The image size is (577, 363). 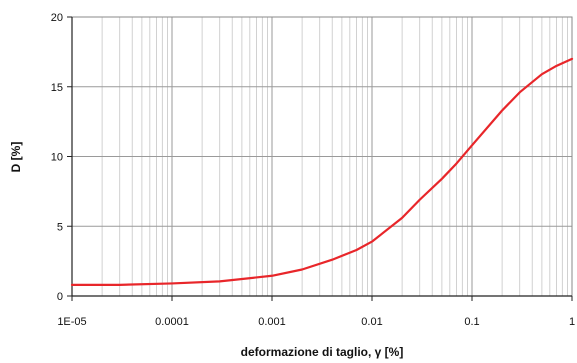 I want to click on x-tick-label: 0.001, so click(x=272, y=322).